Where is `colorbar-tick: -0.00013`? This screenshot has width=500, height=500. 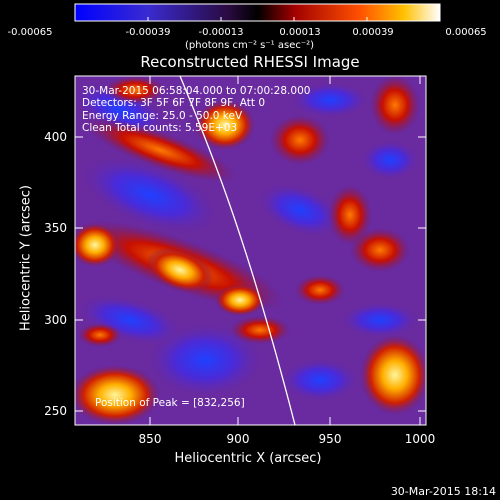 colorbar-tick: -0.00013 is located at coordinates (221, 32).